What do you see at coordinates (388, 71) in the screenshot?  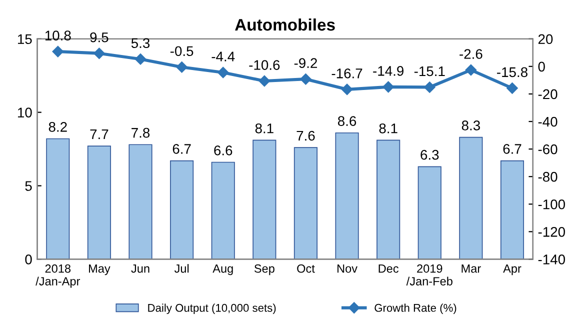 I see `data-label: -14.9` at bounding box center [388, 71].